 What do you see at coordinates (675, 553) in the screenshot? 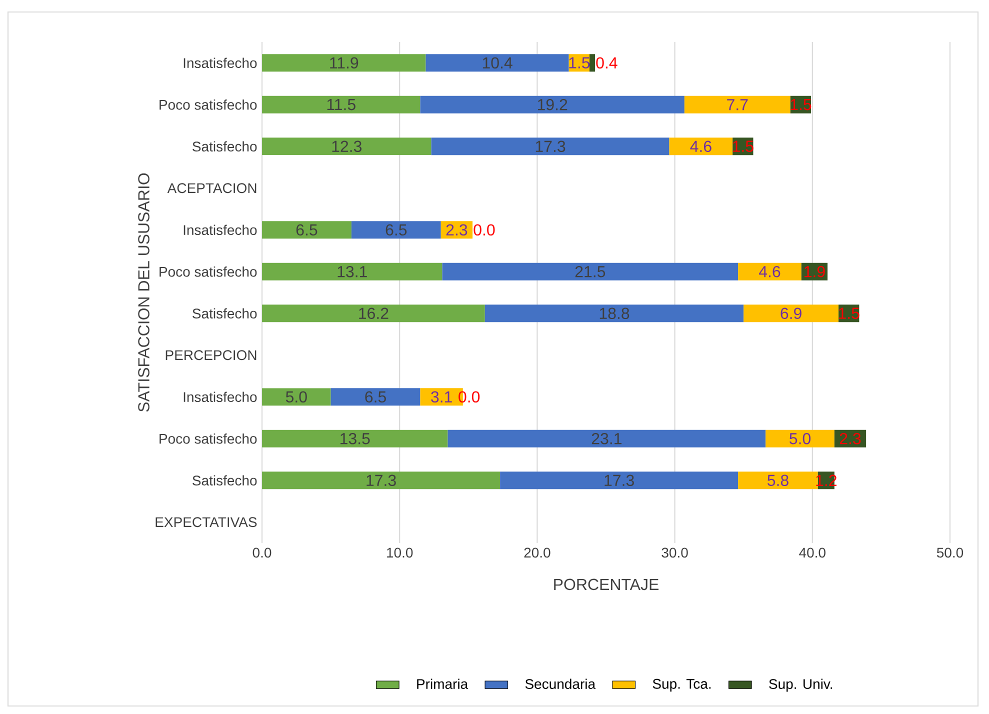
I see `x-tick-label: 30.0` at bounding box center [675, 553].